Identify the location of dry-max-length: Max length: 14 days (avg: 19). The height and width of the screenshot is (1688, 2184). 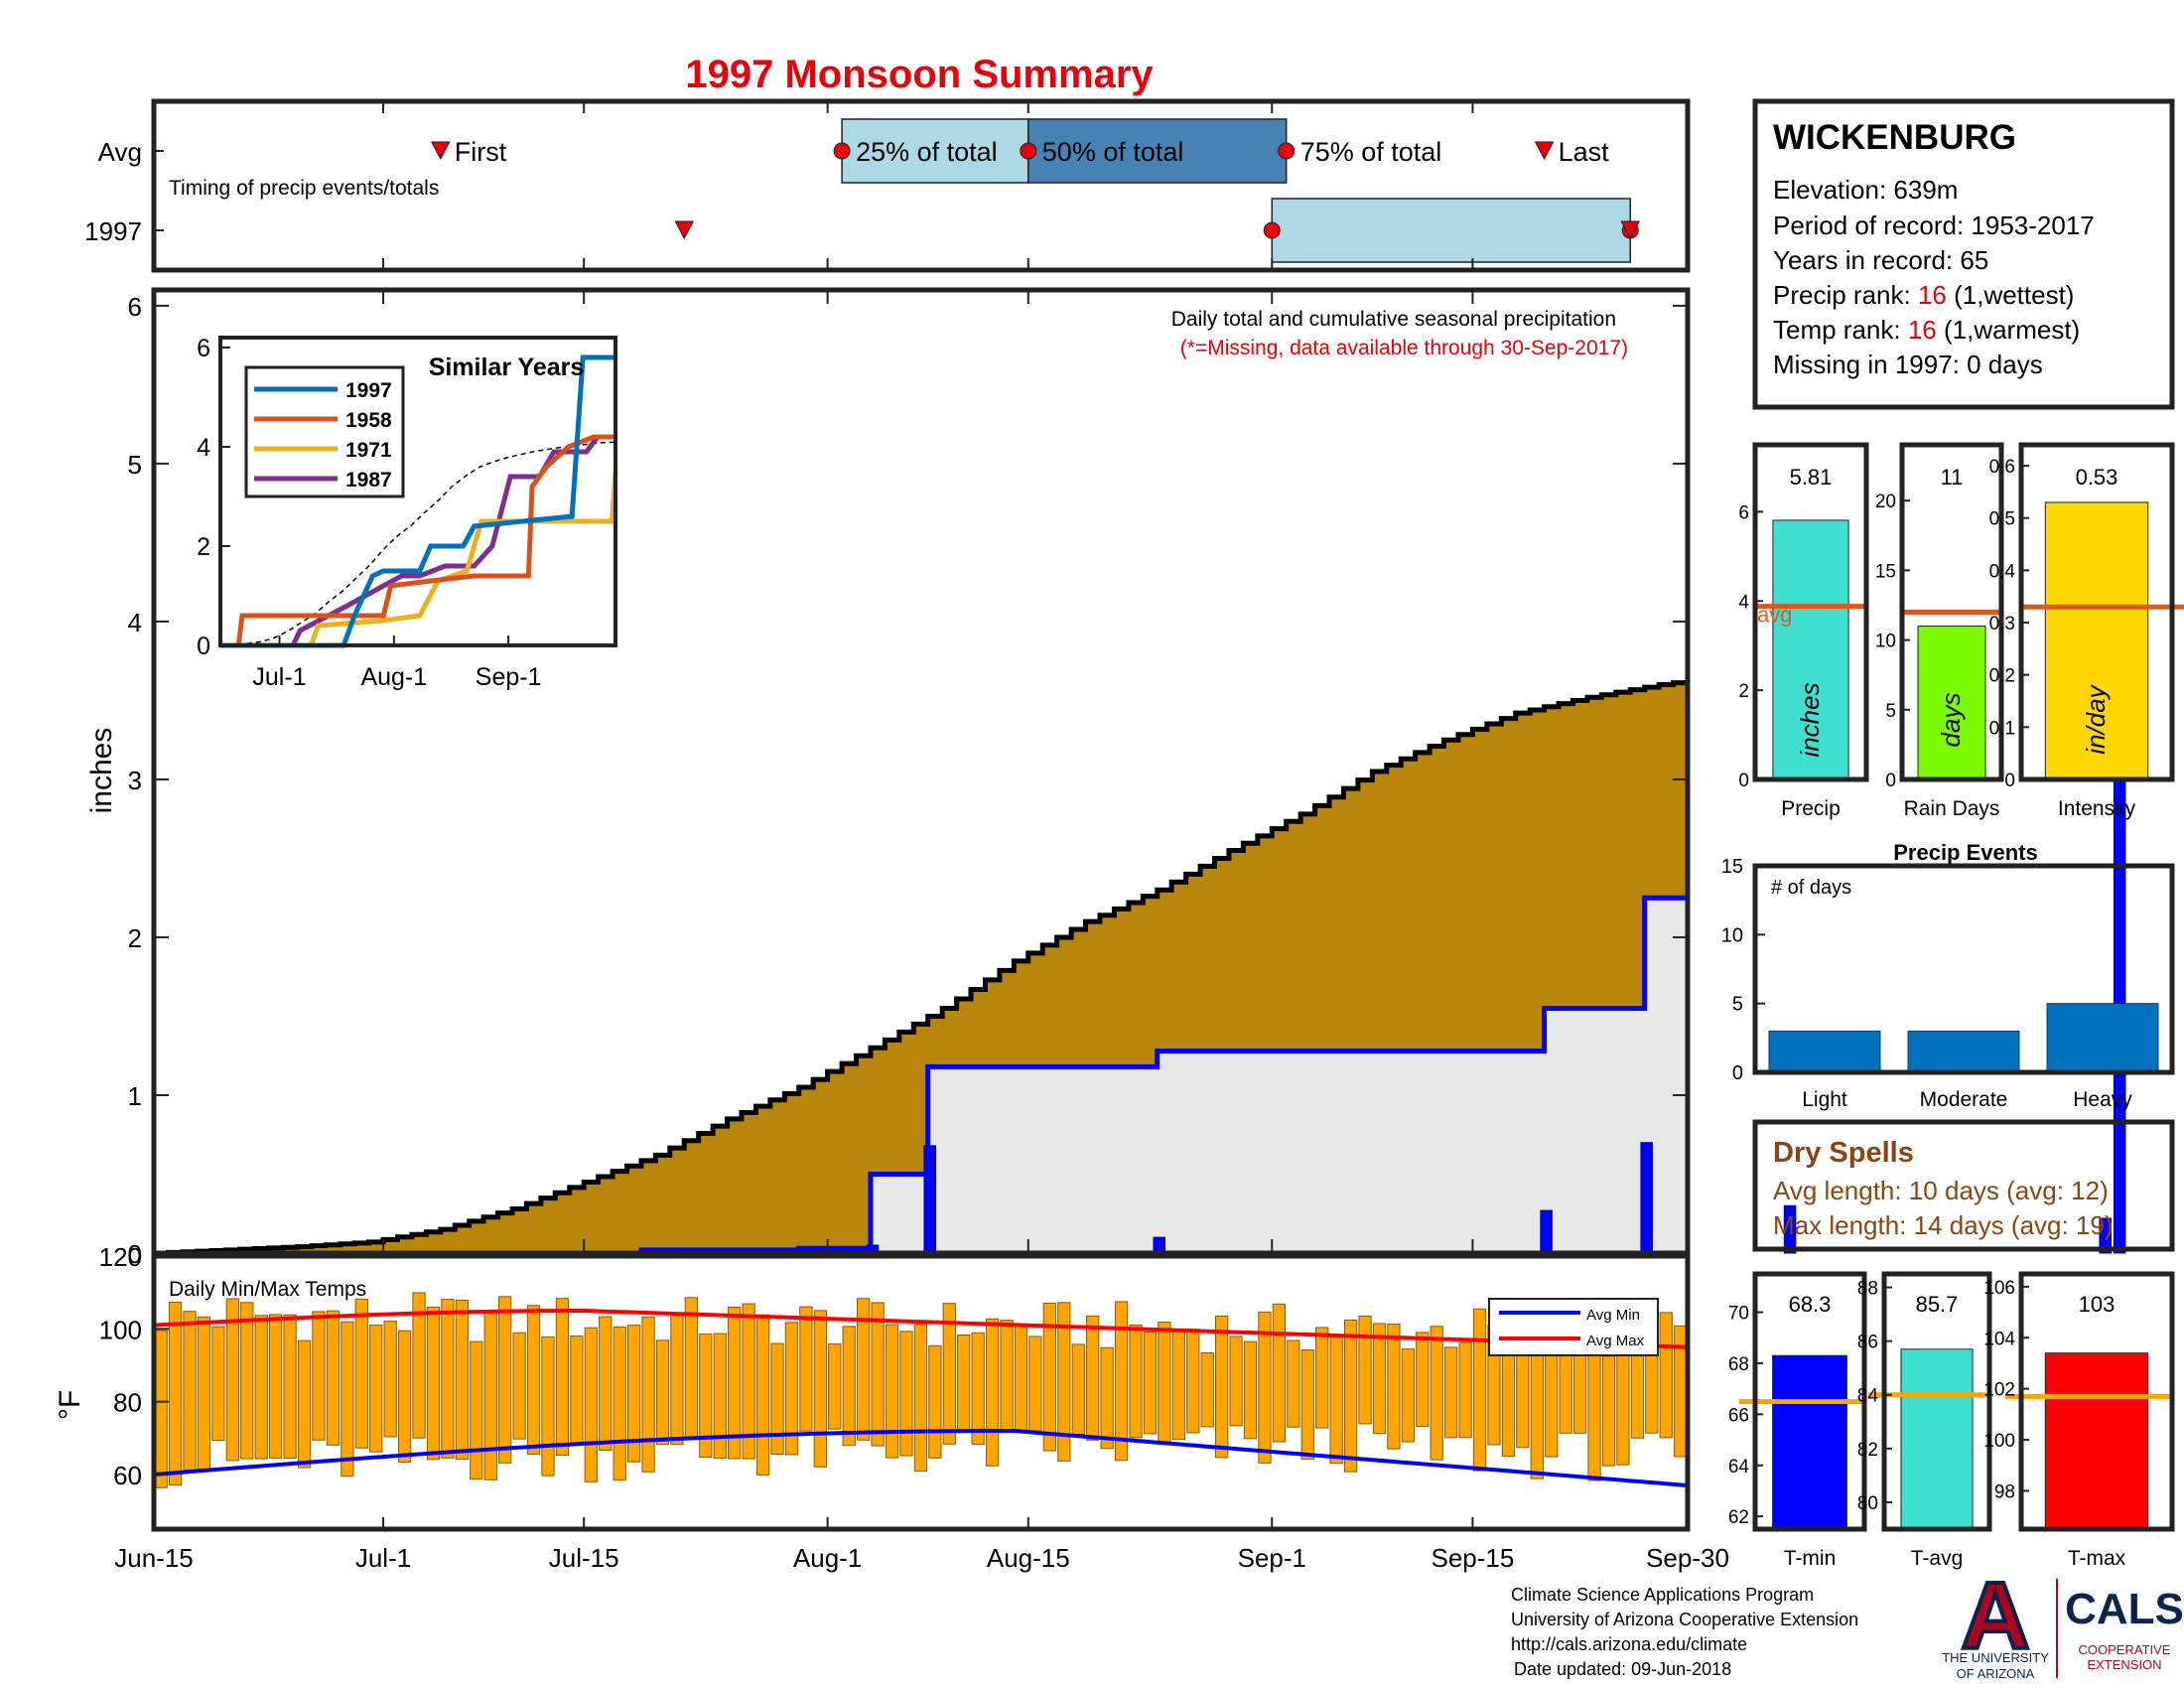
(1943, 1225).